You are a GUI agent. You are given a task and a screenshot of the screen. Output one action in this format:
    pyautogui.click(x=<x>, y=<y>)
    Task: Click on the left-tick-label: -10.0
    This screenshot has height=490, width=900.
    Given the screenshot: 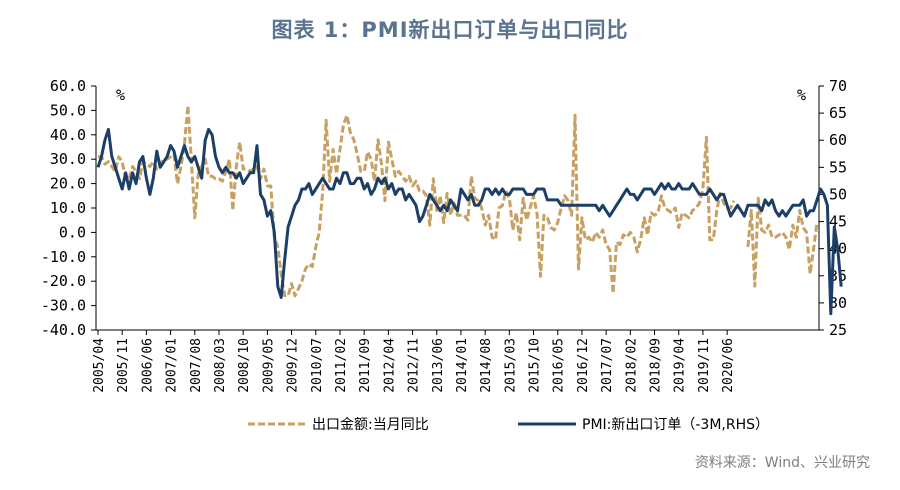 What is the action you would take?
    pyautogui.click(x=63, y=257)
    